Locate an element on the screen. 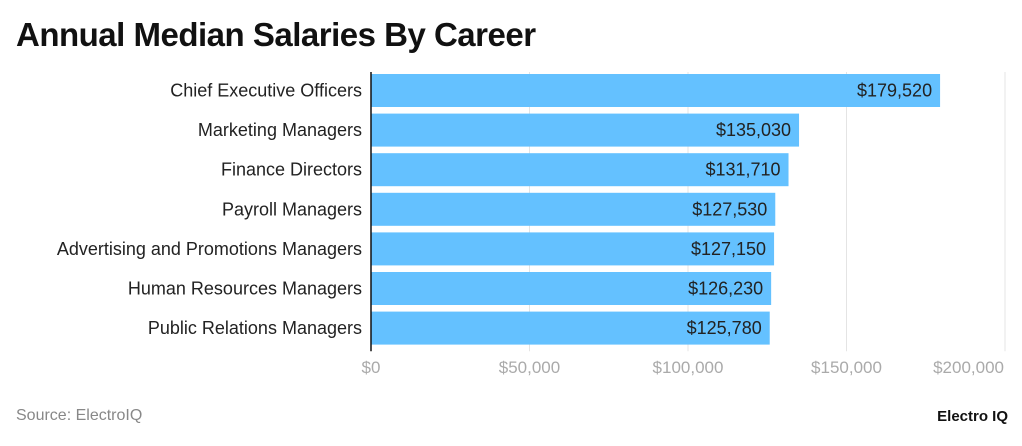 This screenshot has width=1022, height=446. chart-title: Annual Median Salaries By Career is located at coordinates (276, 34).